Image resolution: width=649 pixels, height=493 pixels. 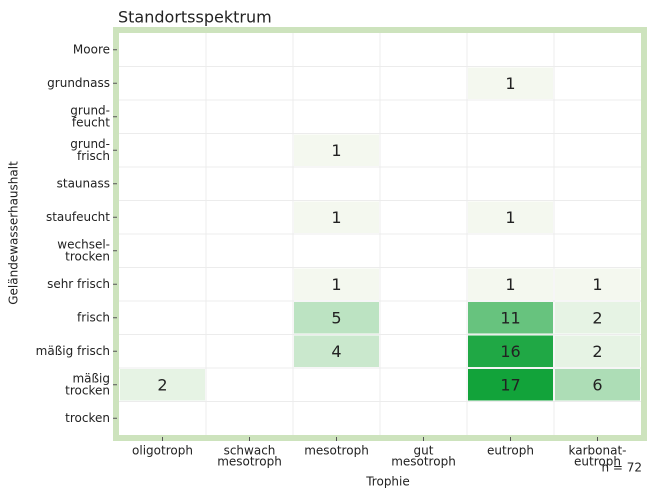 What do you see at coordinates (621, 468) in the screenshot?
I see `annotation: n = 72` at bounding box center [621, 468].